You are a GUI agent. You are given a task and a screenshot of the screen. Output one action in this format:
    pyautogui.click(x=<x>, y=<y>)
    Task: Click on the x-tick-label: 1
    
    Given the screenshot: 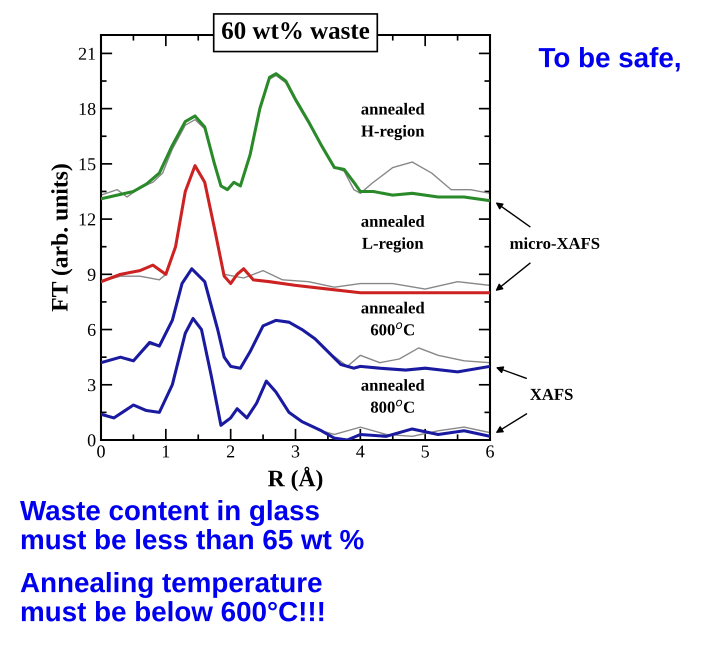 What is the action you would take?
    pyautogui.click(x=166, y=451)
    